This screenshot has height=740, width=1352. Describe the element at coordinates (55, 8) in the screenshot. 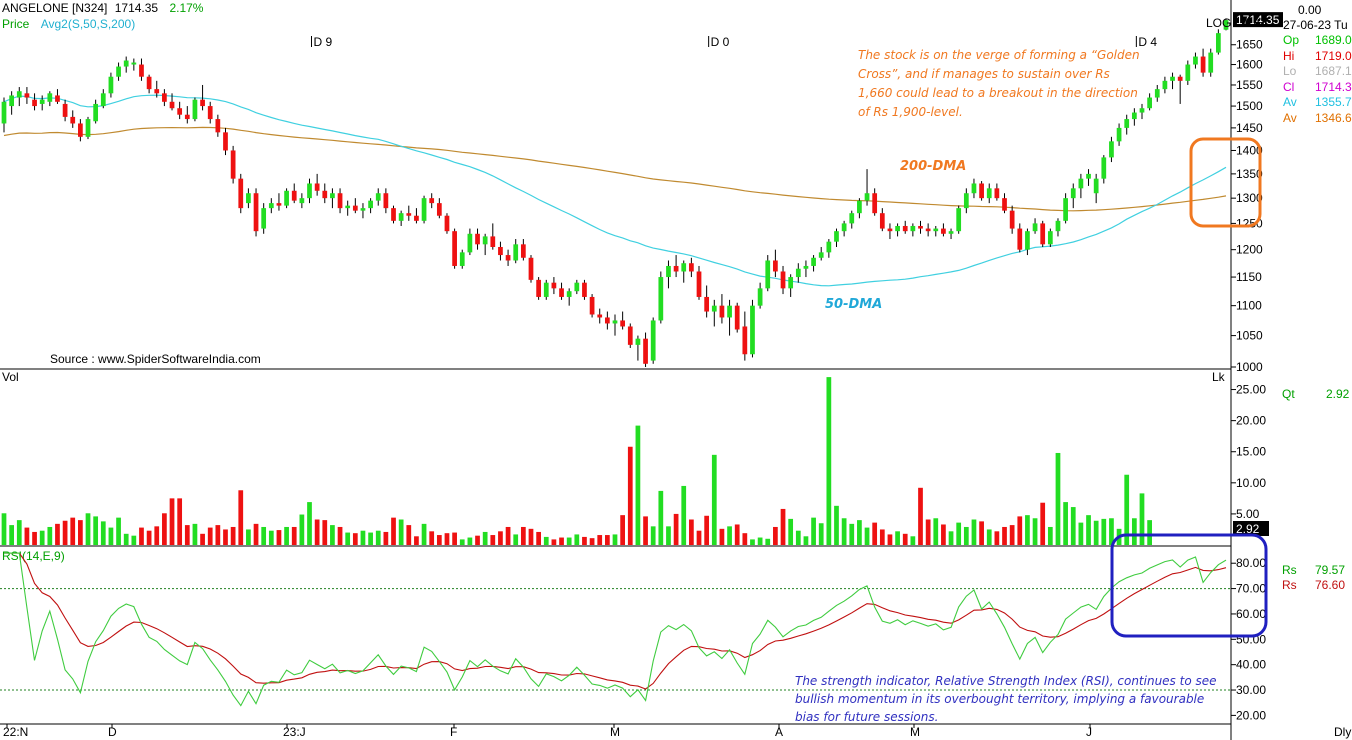

I see `symbol-label: ANGELONE [N324]` at that location.